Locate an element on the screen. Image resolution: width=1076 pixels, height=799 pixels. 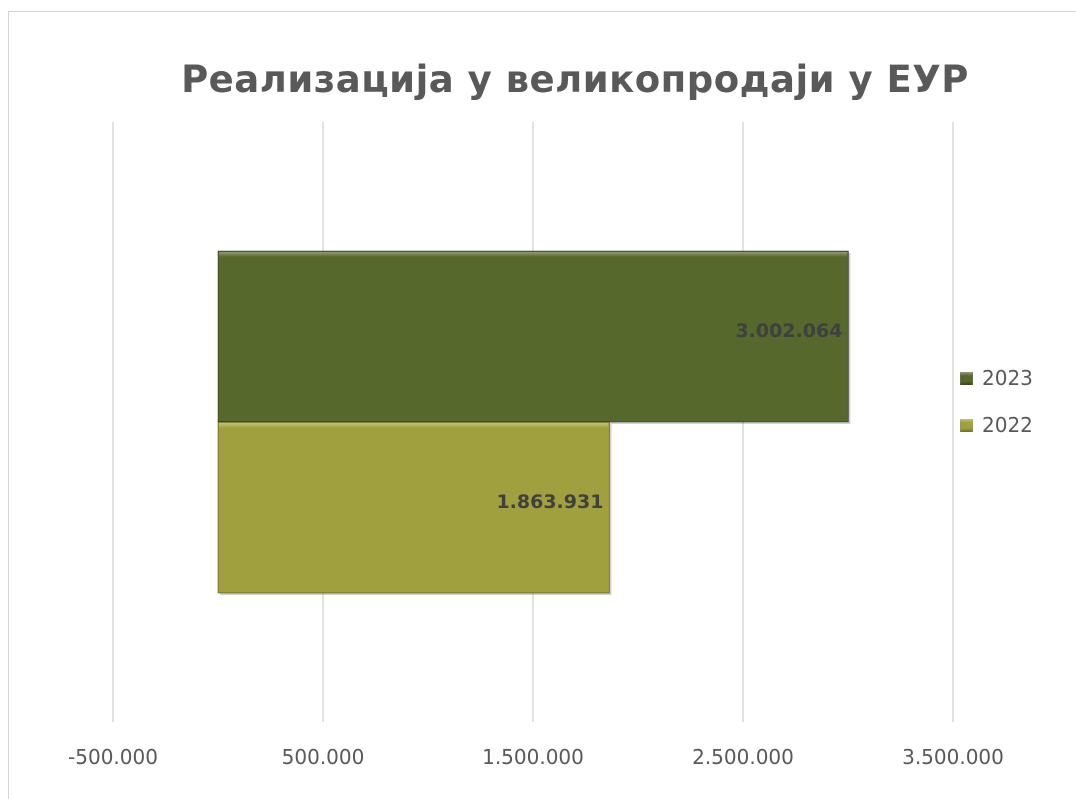
legend-label-2022: 2022 is located at coordinates (1007, 425).